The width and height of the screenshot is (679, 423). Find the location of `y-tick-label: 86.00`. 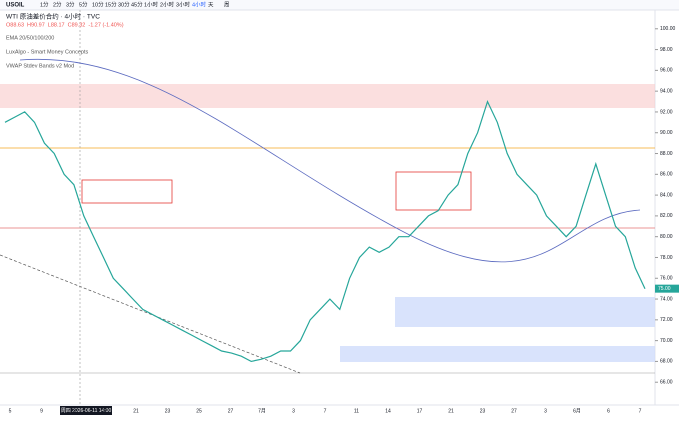

y-tick-label: 86.00 is located at coordinates (666, 175).